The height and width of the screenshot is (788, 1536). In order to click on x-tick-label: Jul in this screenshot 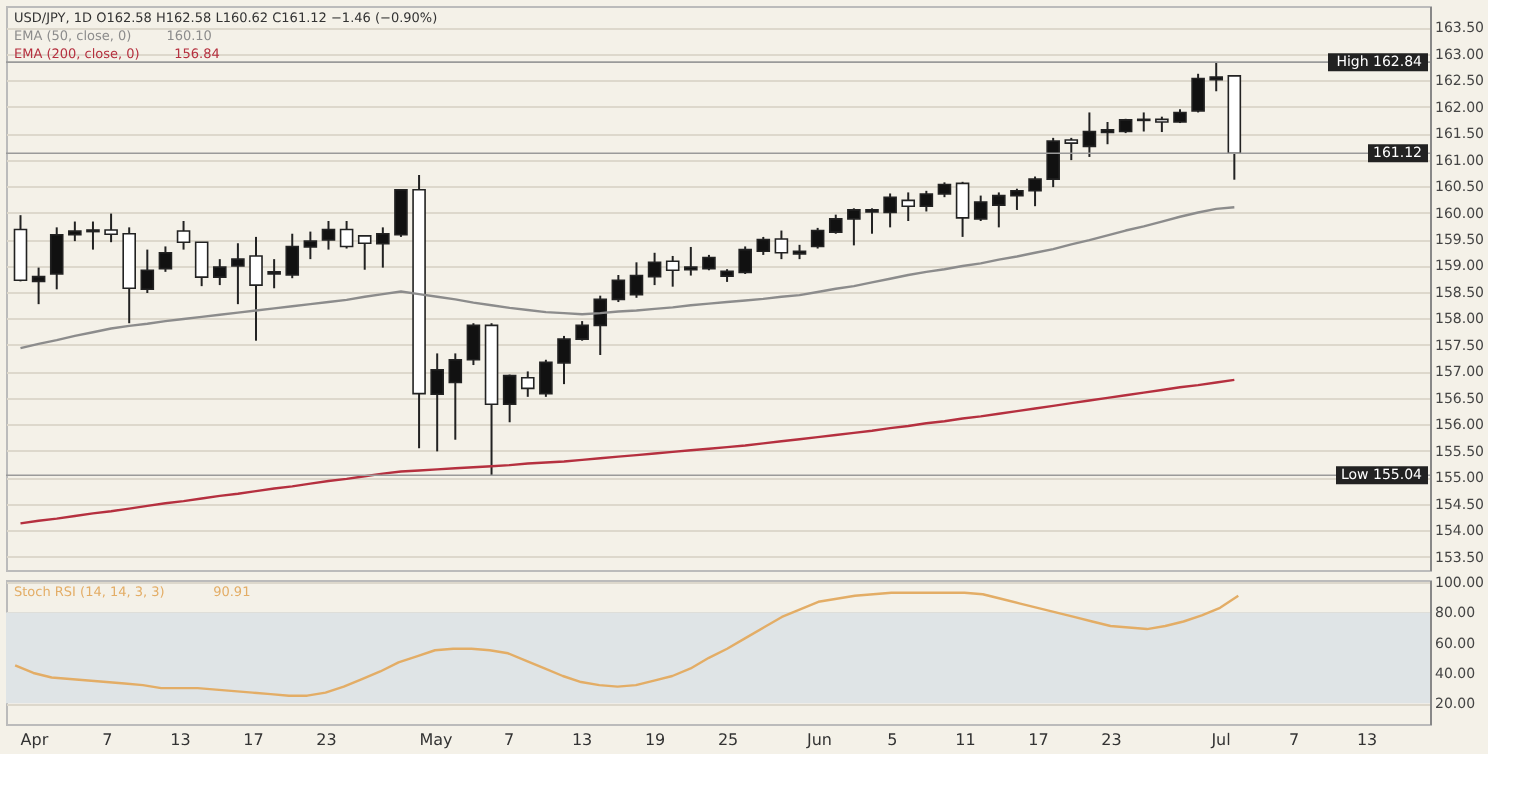, I will do `click(1220, 740)`.